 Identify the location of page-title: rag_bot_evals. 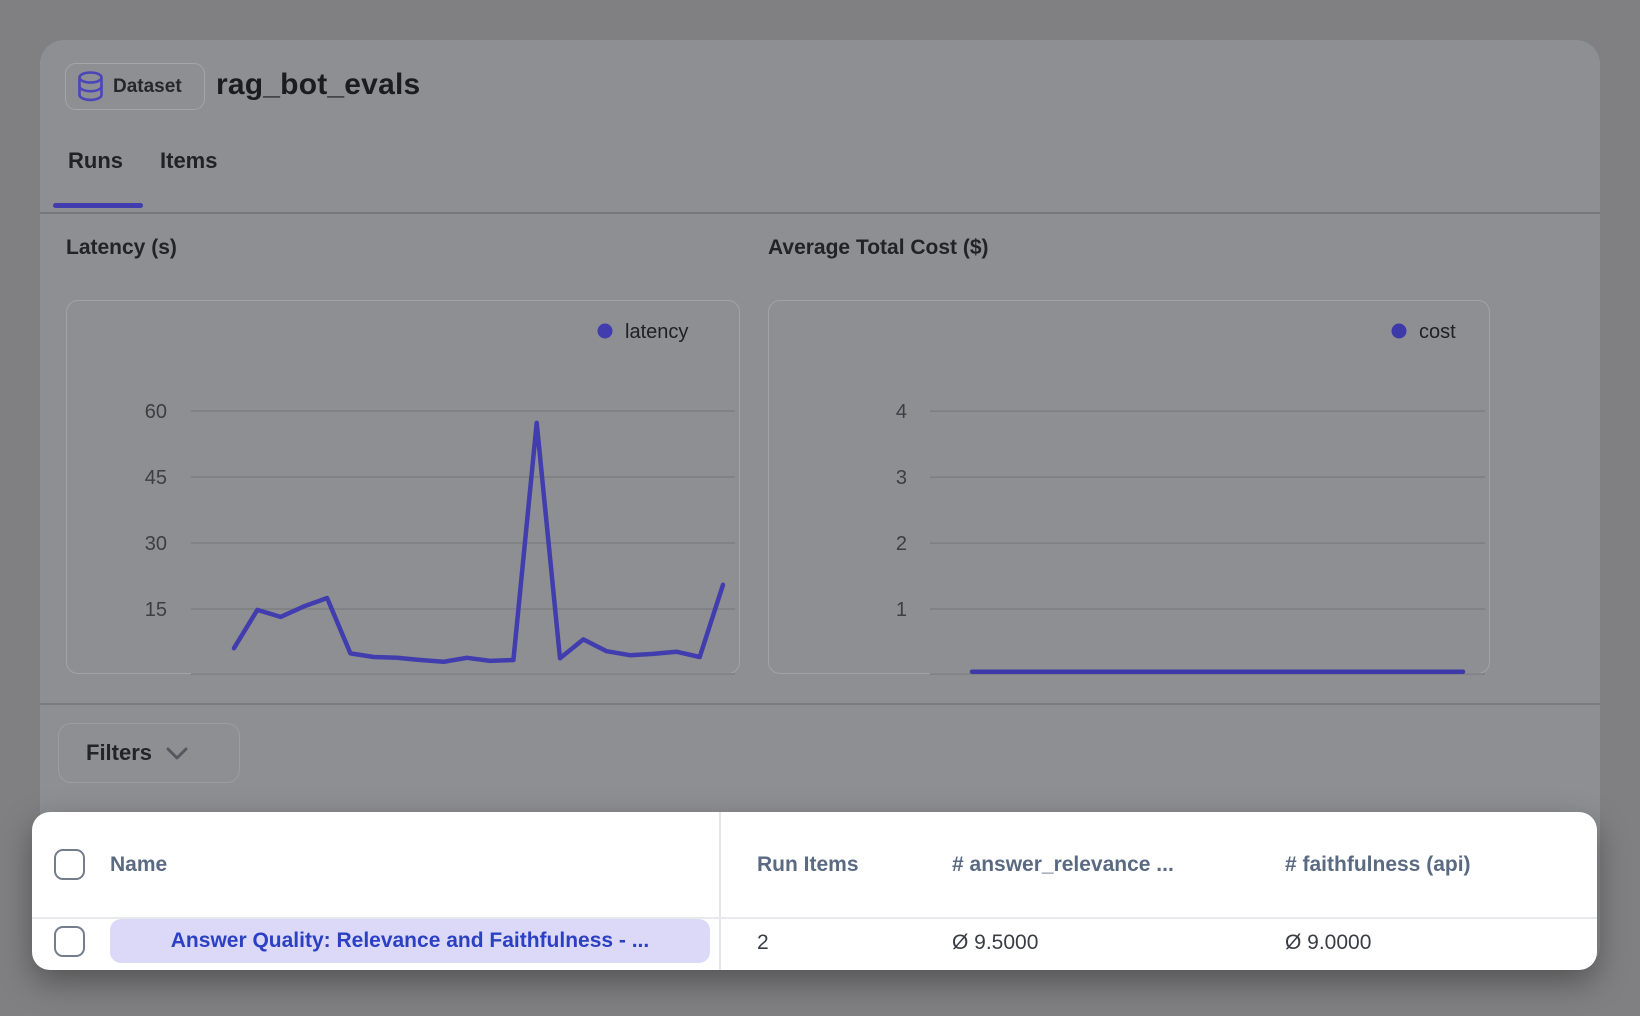
(318, 84).